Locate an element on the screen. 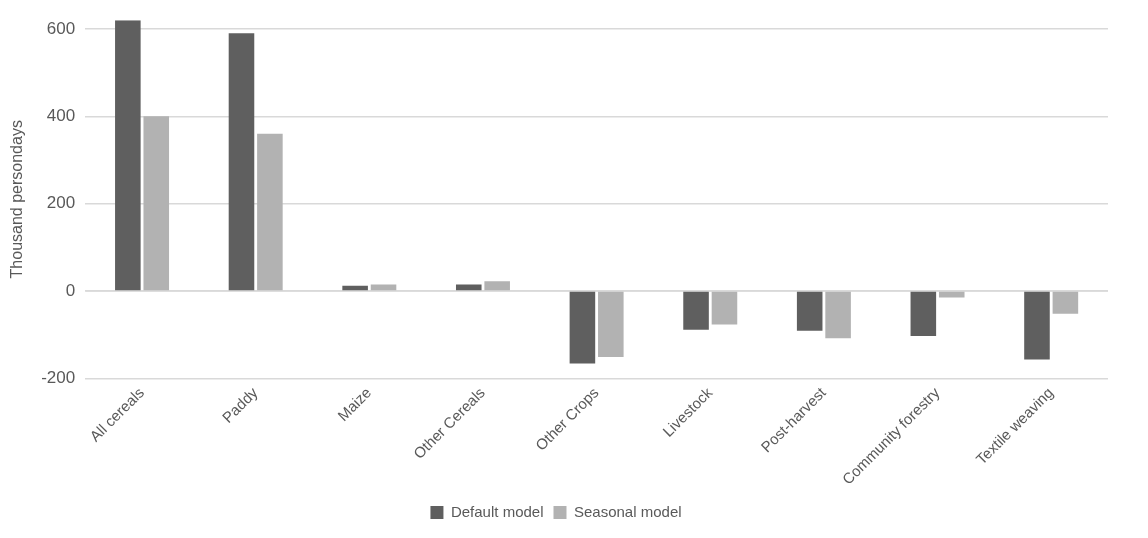  legend-label: Default model is located at coordinates (497, 511).